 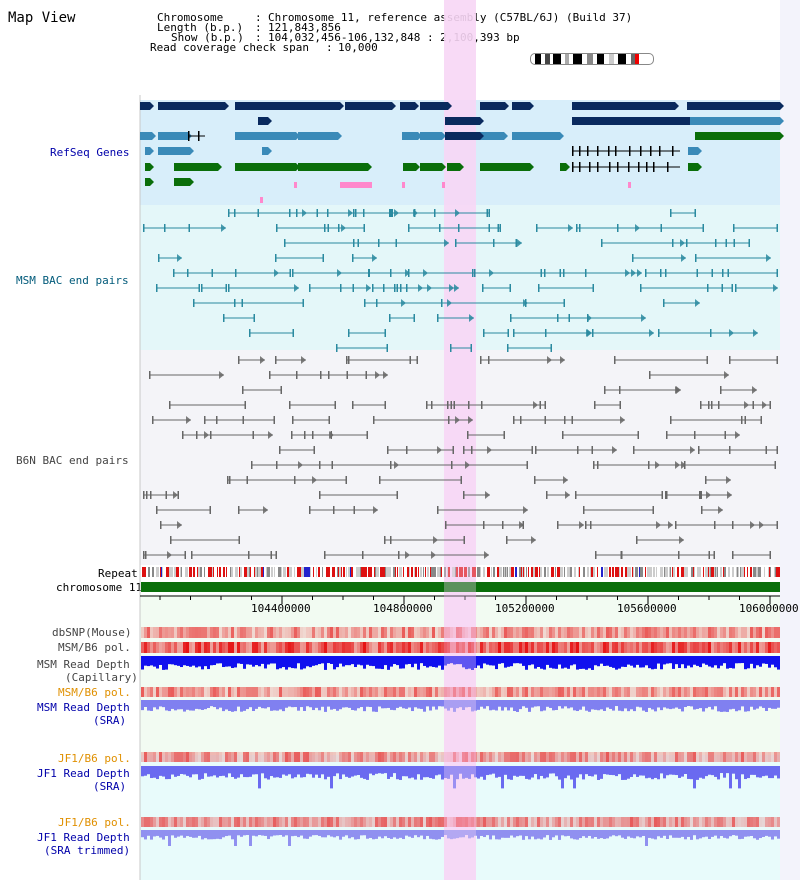 What do you see at coordinates (72, 280) in the screenshot?
I see `msm-bac-label: MSM BAC end pairs` at bounding box center [72, 280].